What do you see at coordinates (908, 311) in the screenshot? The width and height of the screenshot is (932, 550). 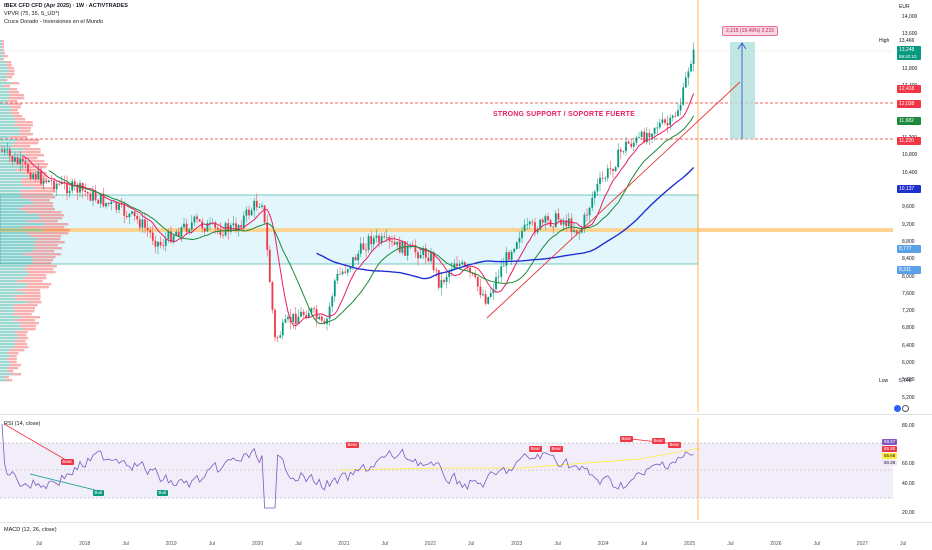 I see `price-tick-label: 7,200` at bounding box center [908, 311].